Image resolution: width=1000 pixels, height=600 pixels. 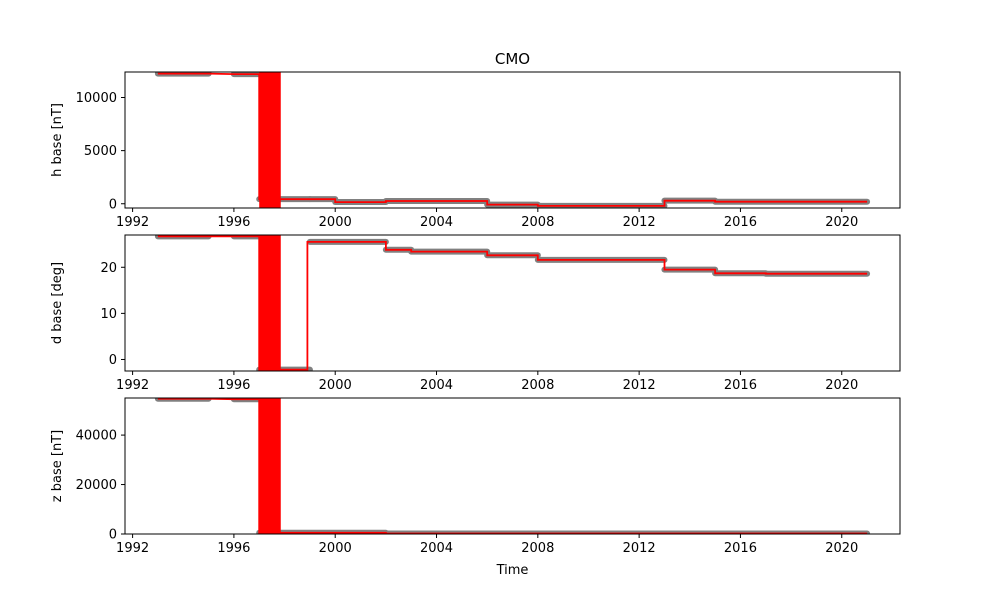 What do you see at coordinates (57, 303) in the screenshot?
I see `y-axis-label: d base [deg]` at bounding box center [57, 303].